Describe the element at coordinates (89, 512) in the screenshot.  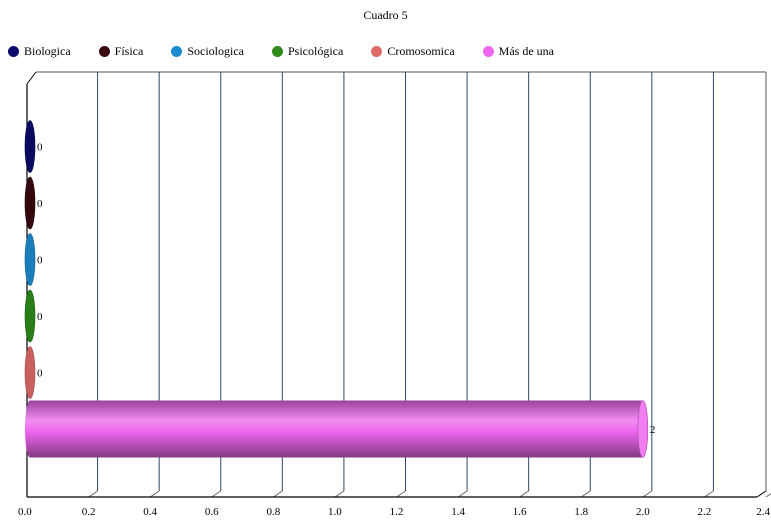
I see `x-tick-label: 0.2` at that location.